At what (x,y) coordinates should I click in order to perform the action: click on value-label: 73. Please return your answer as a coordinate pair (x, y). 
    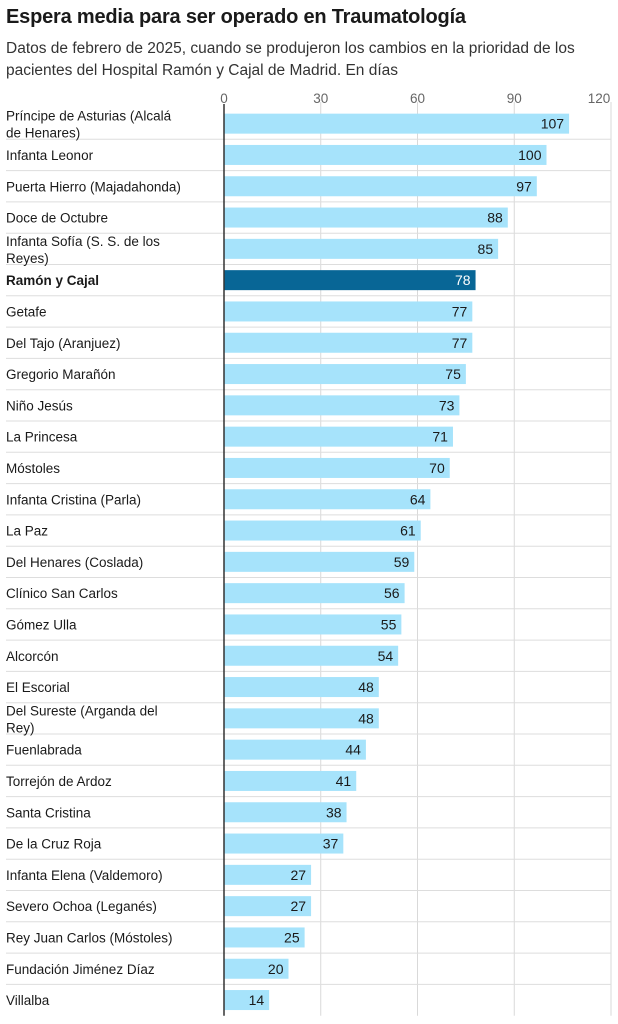
    Looking at the image, I should click on (447, 405).